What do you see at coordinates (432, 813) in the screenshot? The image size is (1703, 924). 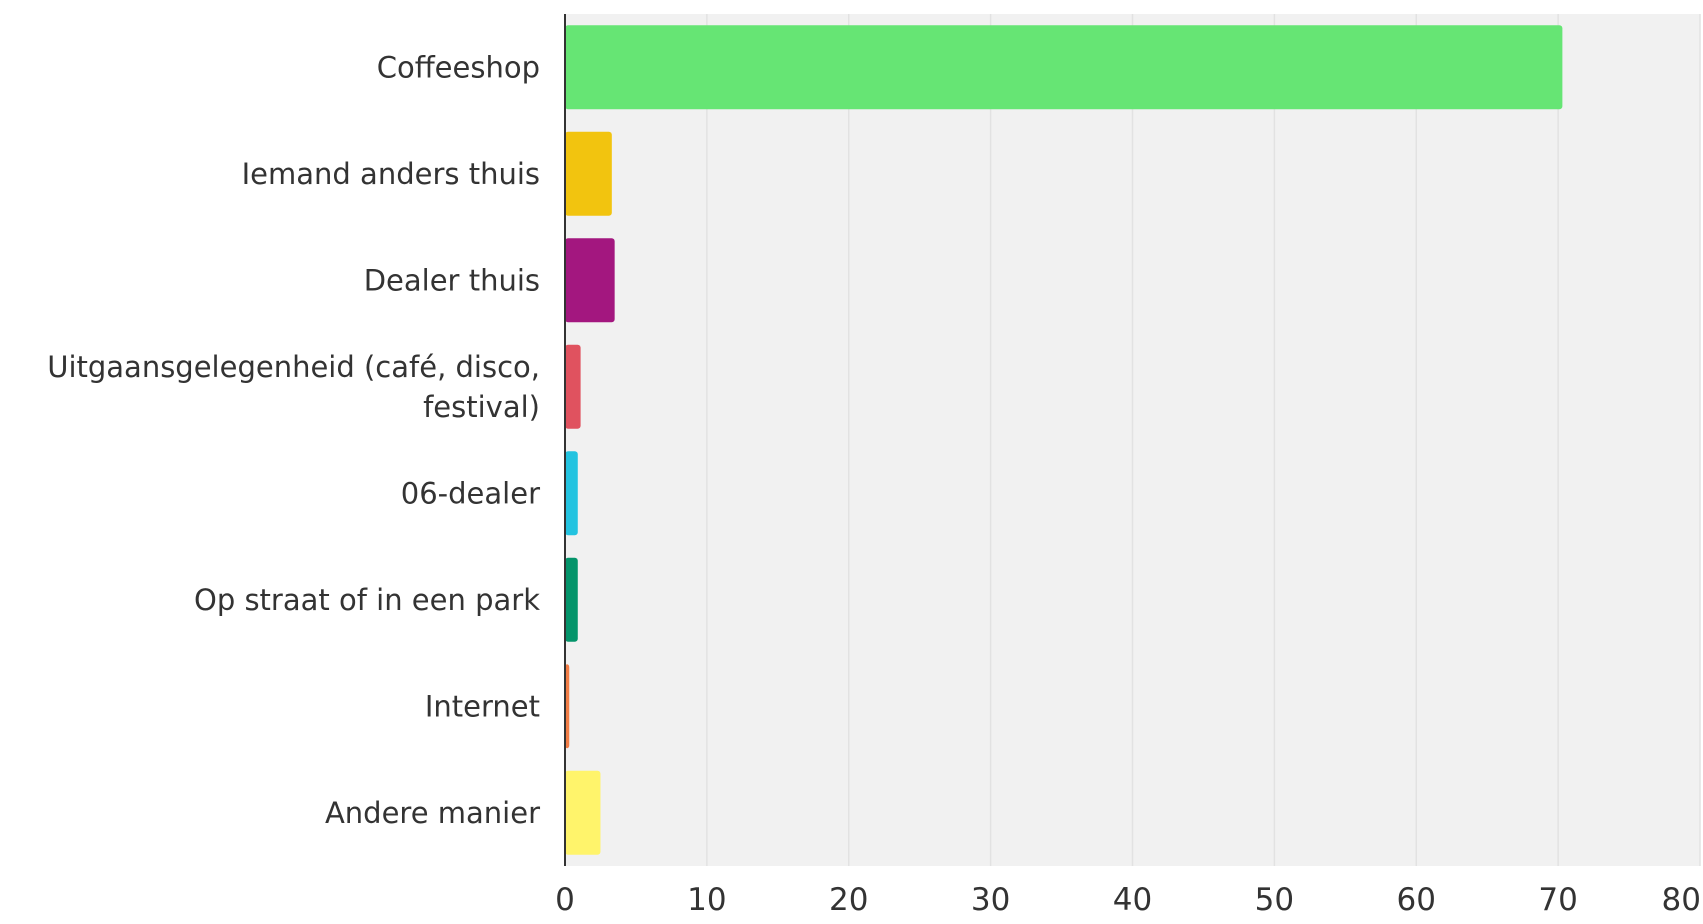 I see `category-label-7: Andere manier` at bounding box center [432, 813].